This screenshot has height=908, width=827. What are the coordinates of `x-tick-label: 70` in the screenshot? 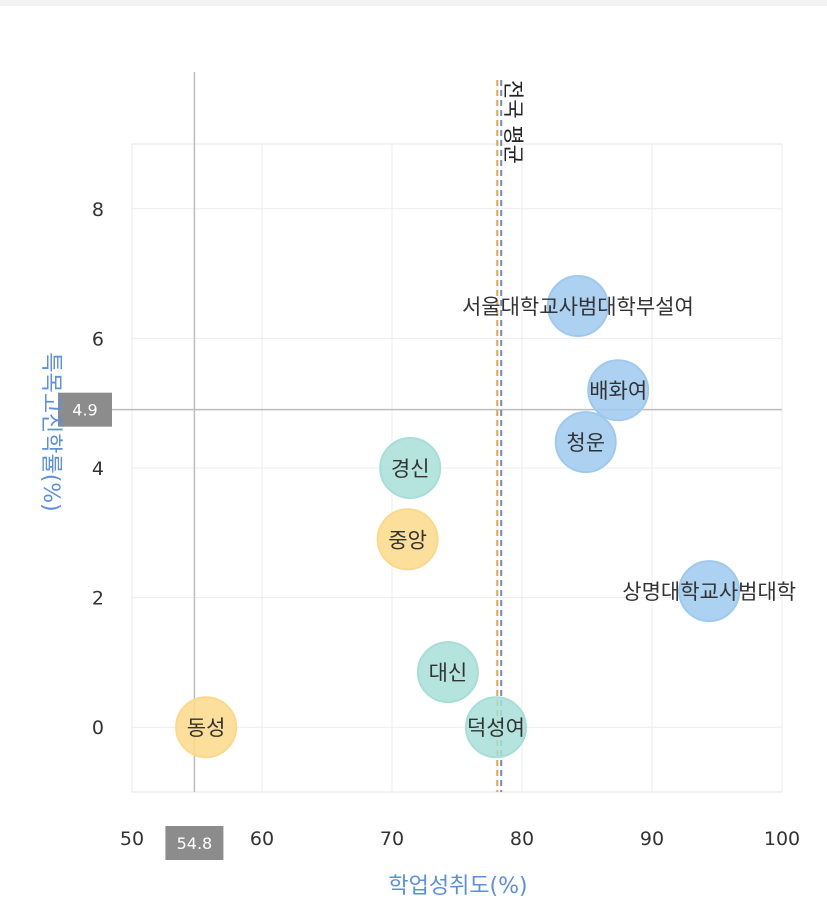 It's located at (392, 839).